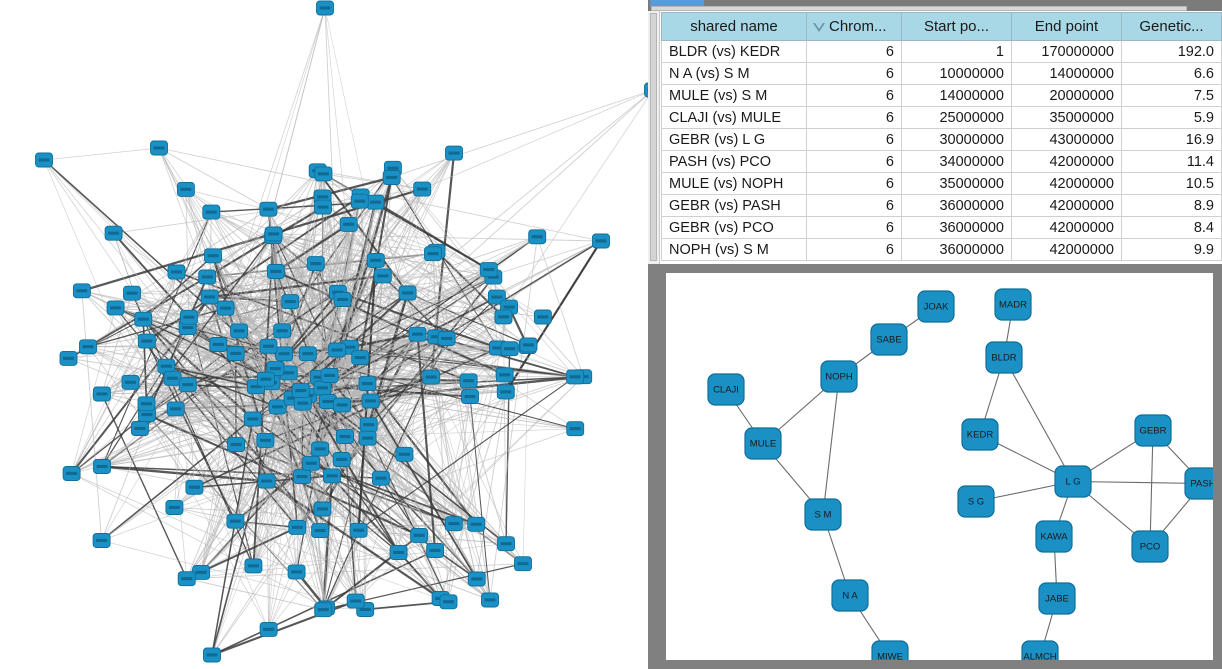 This screenshot has height=669, width=1222. What do you see at coordinates (1066, 139) in the screenshot?
I see `cell-end_point: 43000000` at bounding box center [1066, 139].